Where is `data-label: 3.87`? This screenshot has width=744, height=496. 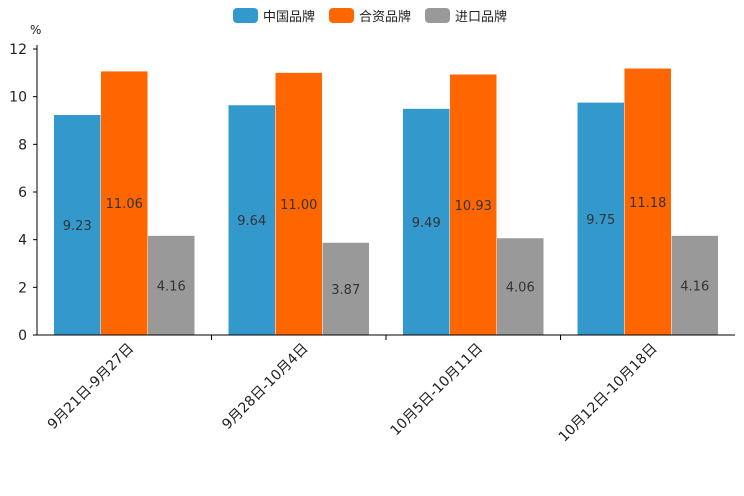 data-label: 3.87 is located at coordinates (345, 290).